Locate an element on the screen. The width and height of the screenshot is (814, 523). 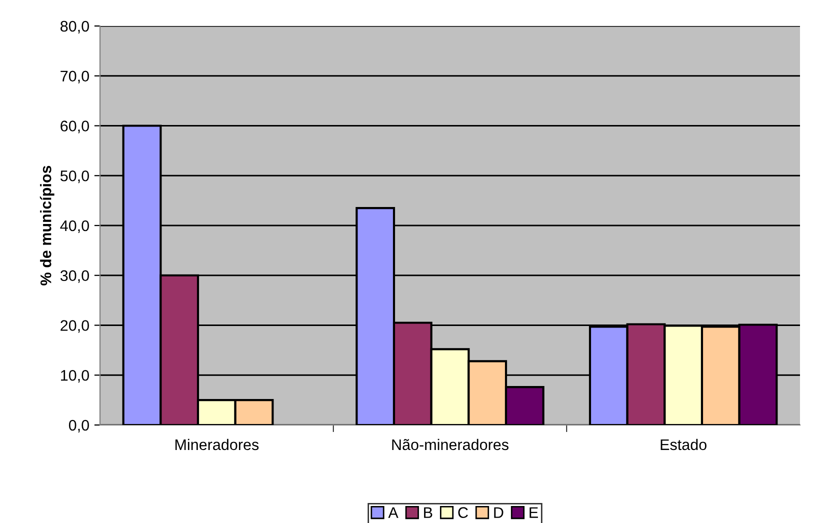
y-tick-label: 80,0 is located at coordinates (74, 27).